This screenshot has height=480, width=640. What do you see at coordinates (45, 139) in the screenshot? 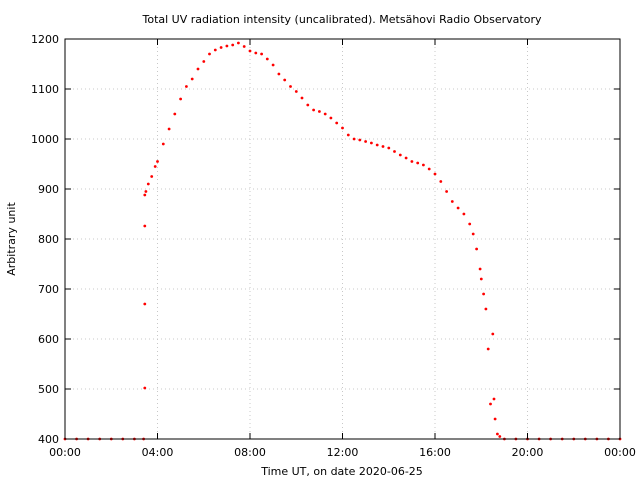
I see `y-tick-label: 1000` at bounding box center [45, 139].